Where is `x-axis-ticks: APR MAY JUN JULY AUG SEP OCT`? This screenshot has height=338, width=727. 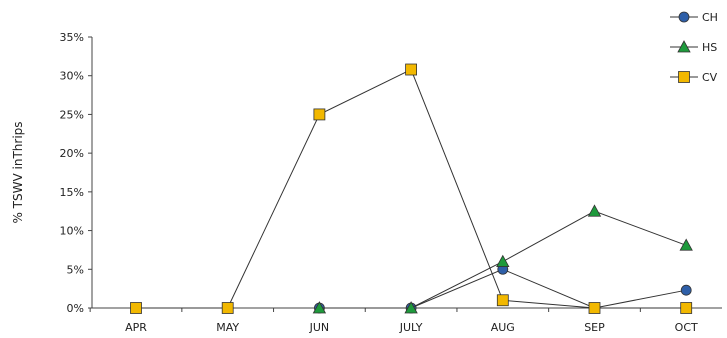
x-axis-ticks: APR MAY JUN JULY AUG SEP OCT is located at coordinates (393, 321).